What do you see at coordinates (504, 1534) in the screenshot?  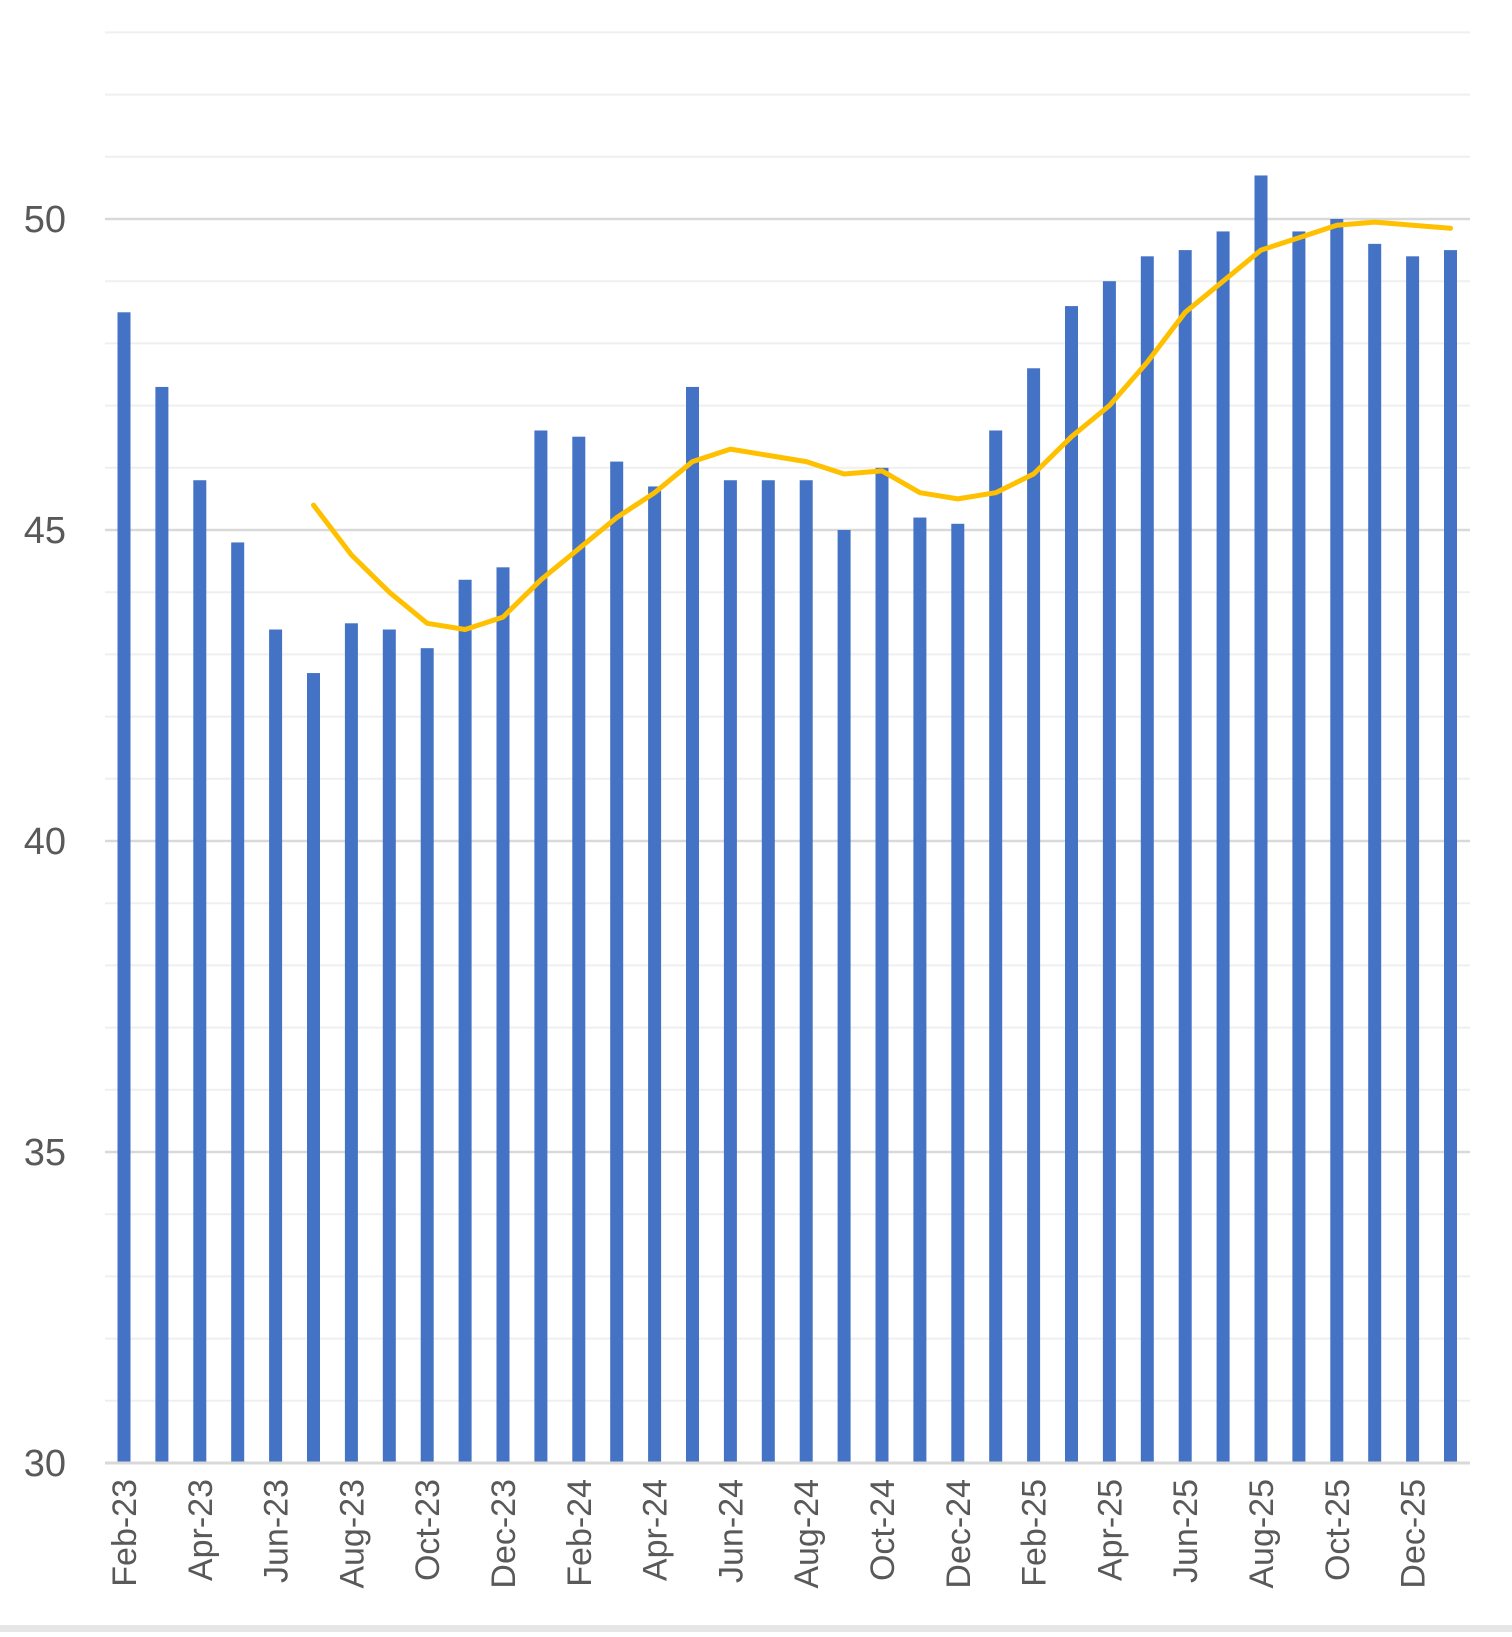 I see `x-tick-label-Dec-23: Dec-23` at bounding box center [504, 1534].